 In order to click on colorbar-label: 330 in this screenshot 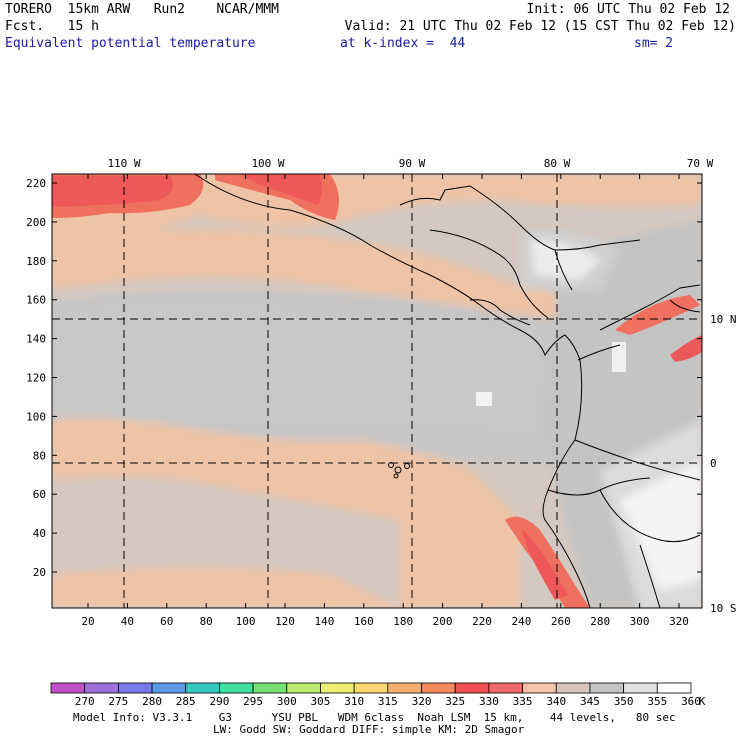, I will do `click(489, 701)`.